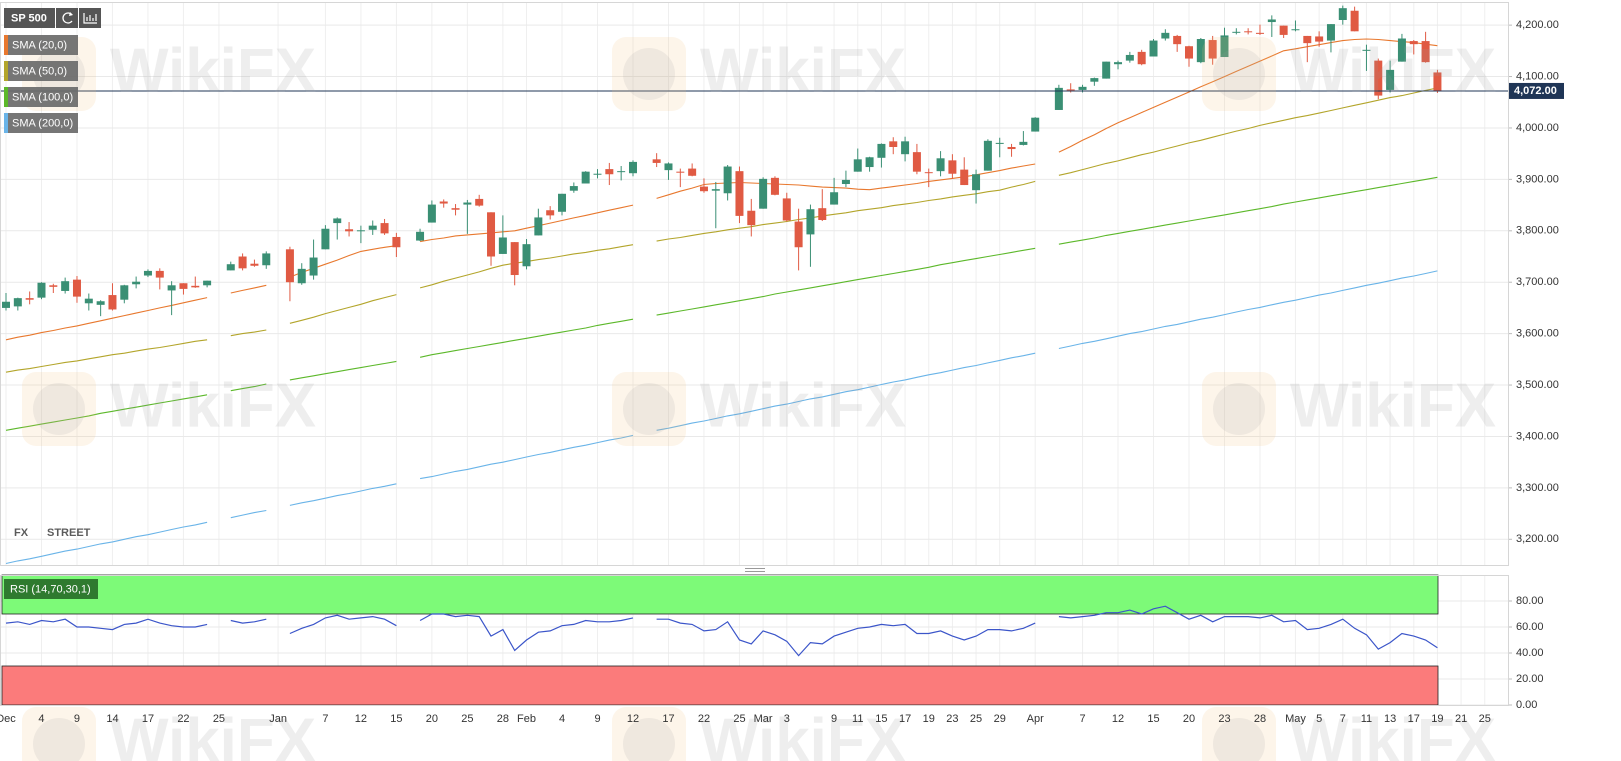 This screenshot has width=1621, height=761. Describe the element at coordinates (1537, 385) in the screenshot. I see `y-tick-label: 3,500.00` at that location.